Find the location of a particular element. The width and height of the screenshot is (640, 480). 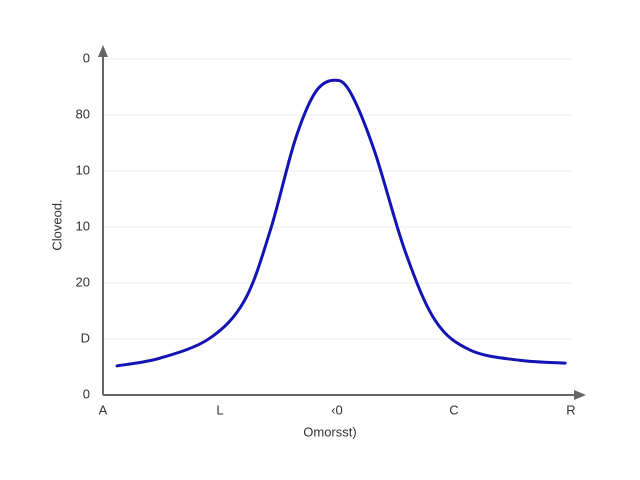

y-tick-label: 20 is located at coordinates (83, 281).